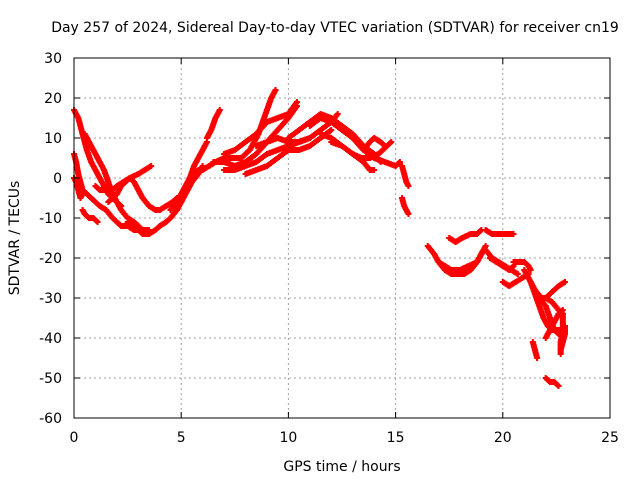 Image resolution: width=640 pixels, height=480 pixels. Describe the element at coordinates (50, 419) in the screenshot. I see `y-tick-label: -60` at that location.